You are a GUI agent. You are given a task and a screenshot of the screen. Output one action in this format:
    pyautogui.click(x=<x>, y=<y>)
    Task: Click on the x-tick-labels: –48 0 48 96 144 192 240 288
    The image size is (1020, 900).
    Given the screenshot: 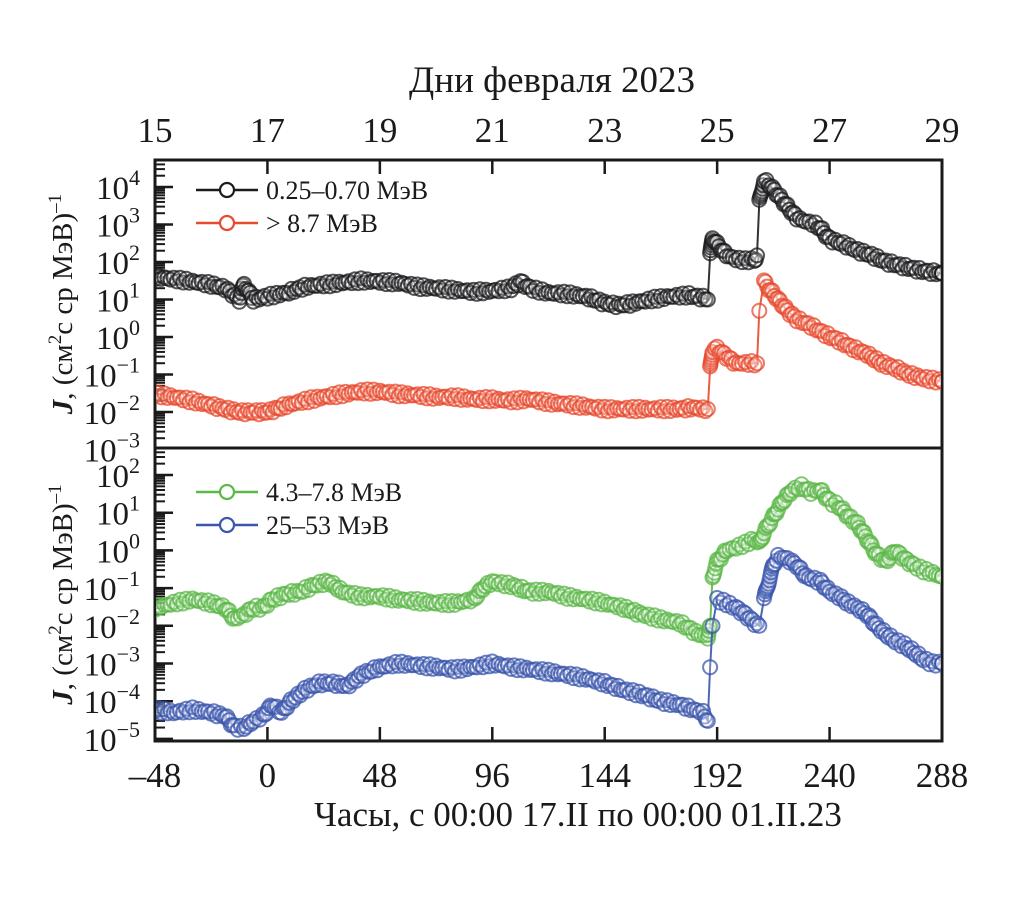 What is the action you would take?
    pyautogui.click(x=548, y=775)
    